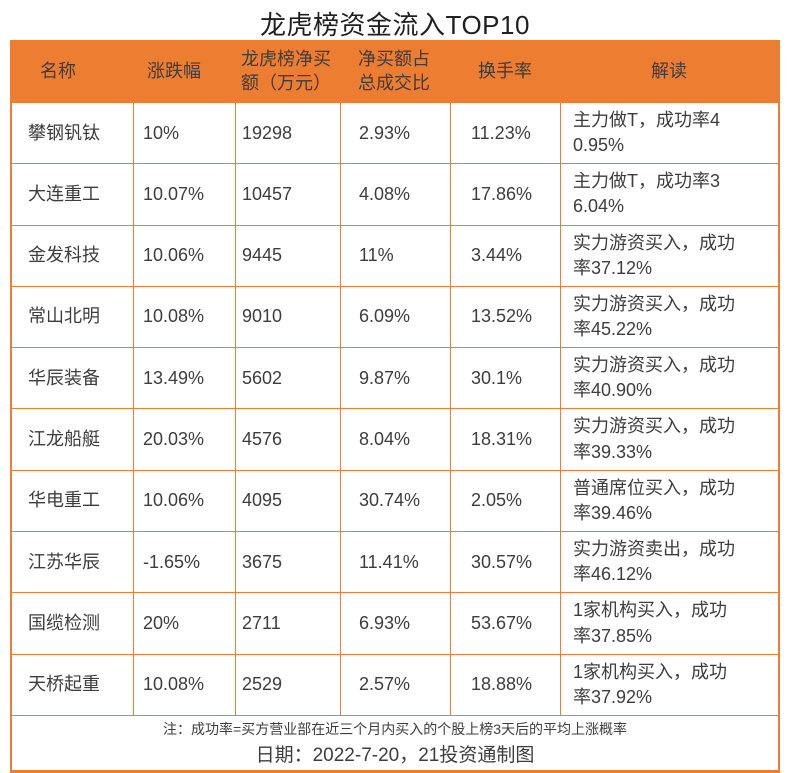  What do you see at coordinates (505, 684) in the screenshot?
I see `turnover-cell: 18.88%` at bounding box center [505, 684].